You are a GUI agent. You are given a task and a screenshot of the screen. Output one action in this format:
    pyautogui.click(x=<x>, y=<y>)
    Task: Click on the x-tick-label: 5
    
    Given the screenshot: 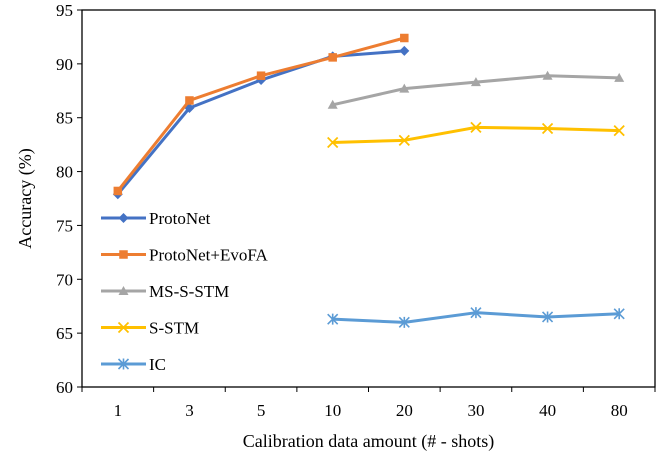 What is the action you would take?
    pyautogui.click(x=261, y=410)
    